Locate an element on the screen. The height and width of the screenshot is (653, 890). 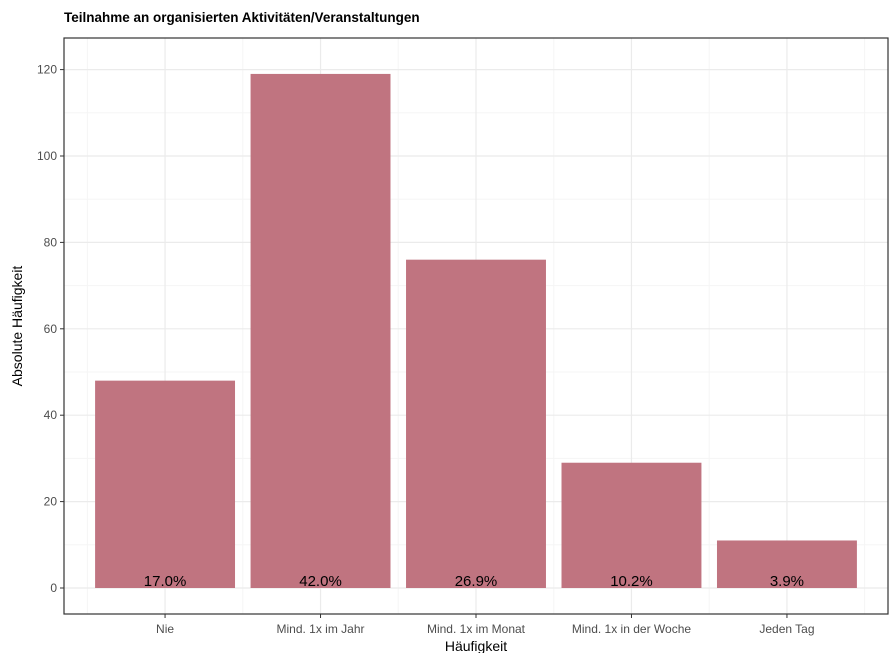
bar-data-label: 17.0% is located at coordinates (165, 581).